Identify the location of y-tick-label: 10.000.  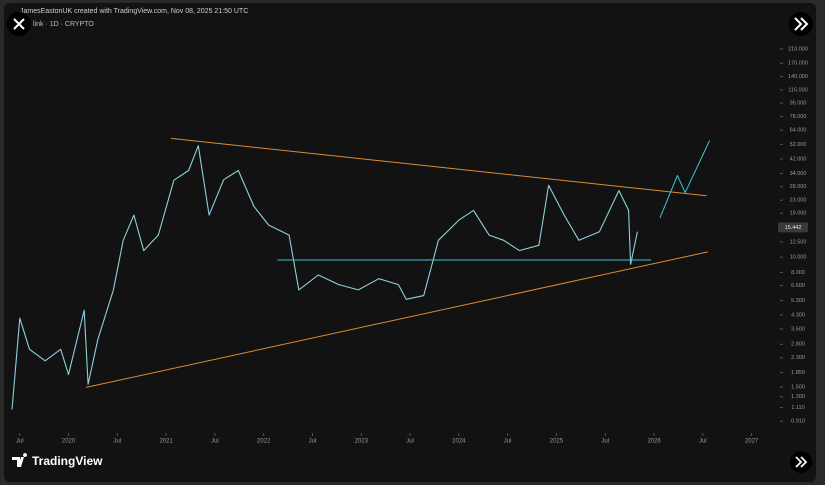
(798, 258).